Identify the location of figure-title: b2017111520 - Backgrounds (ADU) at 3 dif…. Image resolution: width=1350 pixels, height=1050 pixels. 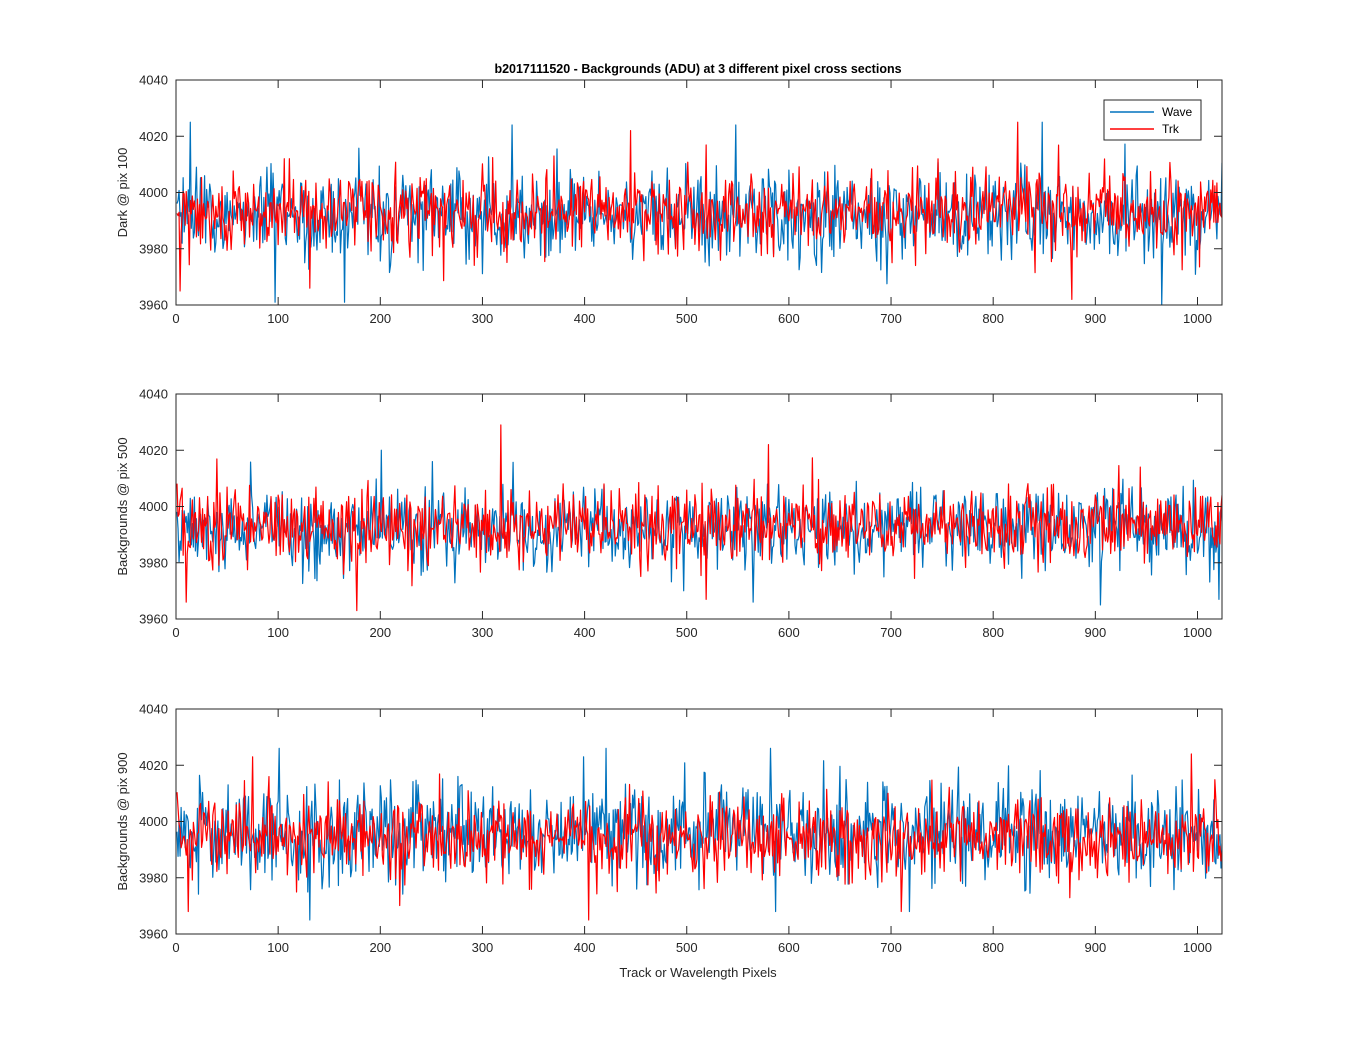
(697, 69).